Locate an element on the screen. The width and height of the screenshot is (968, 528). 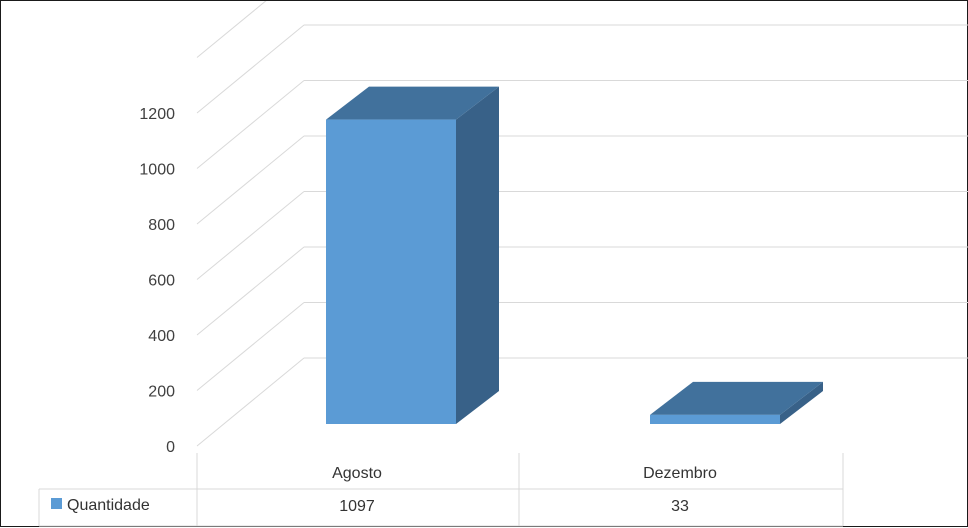
y-tick-label-1200: 1200 is located at coordinates (157, 114).